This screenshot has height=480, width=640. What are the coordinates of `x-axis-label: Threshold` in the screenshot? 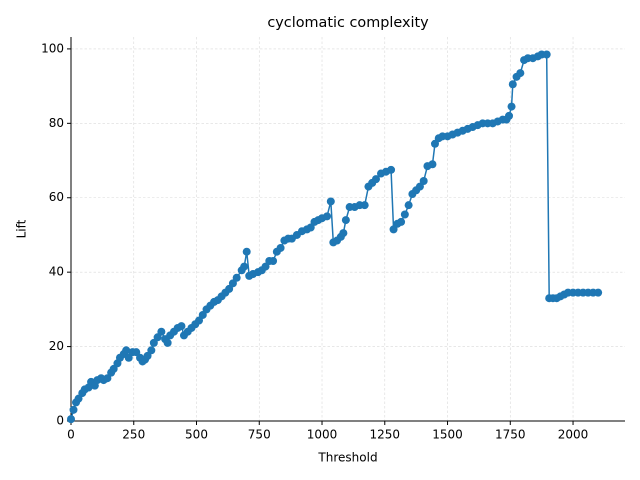 It's located at (347, 458).